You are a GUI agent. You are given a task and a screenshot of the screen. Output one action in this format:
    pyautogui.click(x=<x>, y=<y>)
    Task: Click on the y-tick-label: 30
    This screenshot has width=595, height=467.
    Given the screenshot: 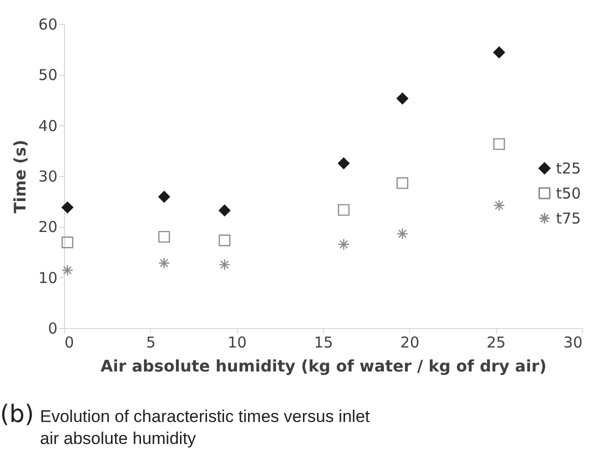 What is the action you would take?
    pyautogui.click(x=48, y=177)
    